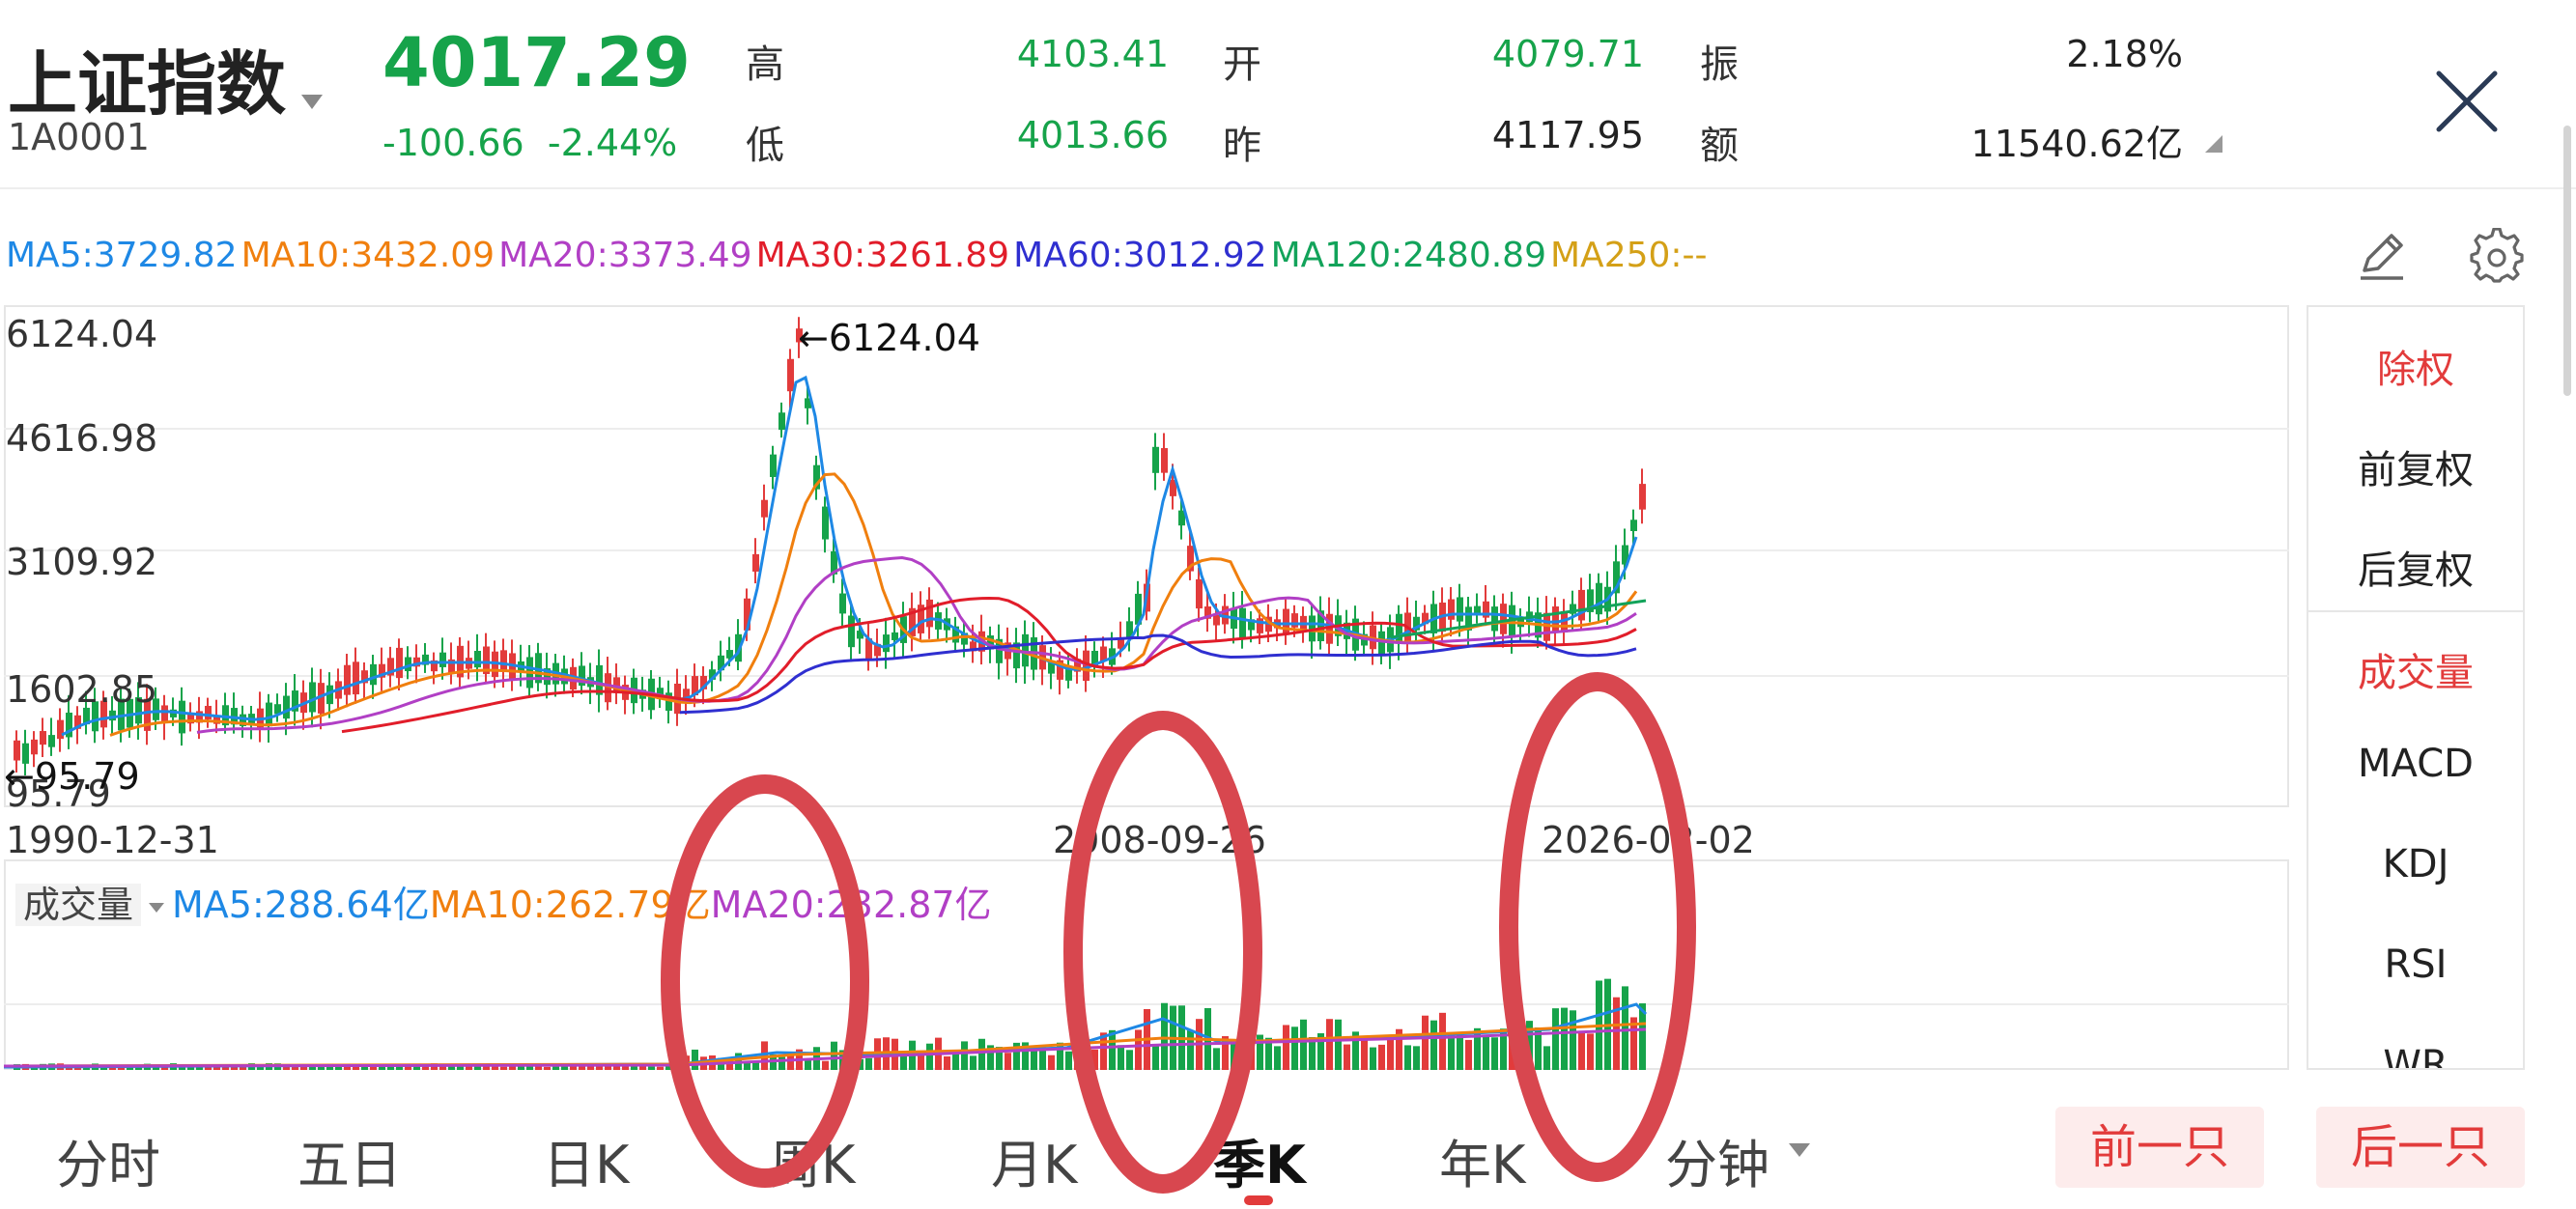  I want to click on tab-monthly-k: 月K, so click(1034, 1165).